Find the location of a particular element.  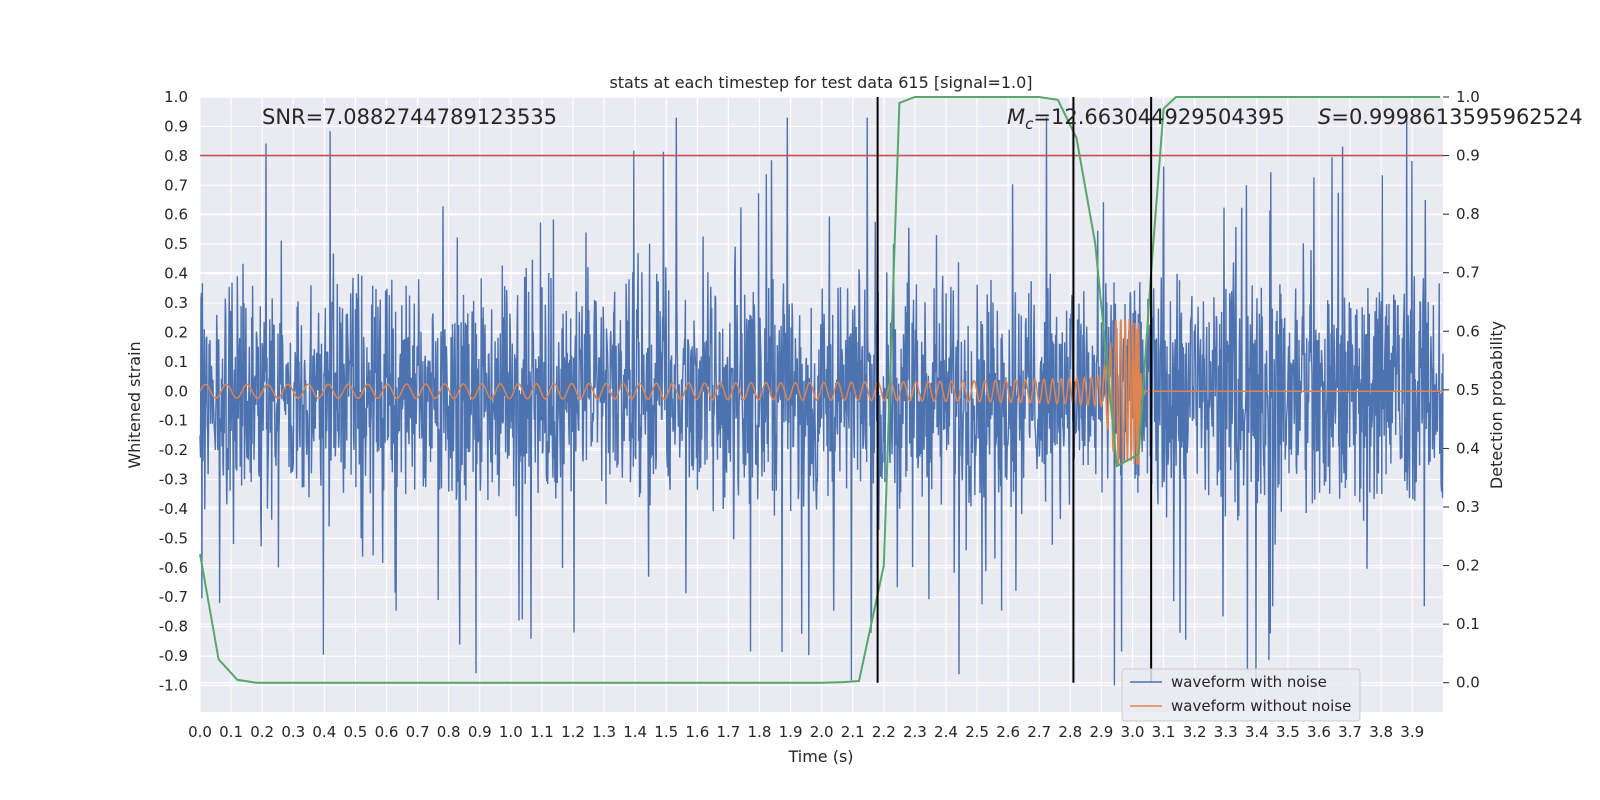

clean-waveform-line is located at coordinates (821, 391).